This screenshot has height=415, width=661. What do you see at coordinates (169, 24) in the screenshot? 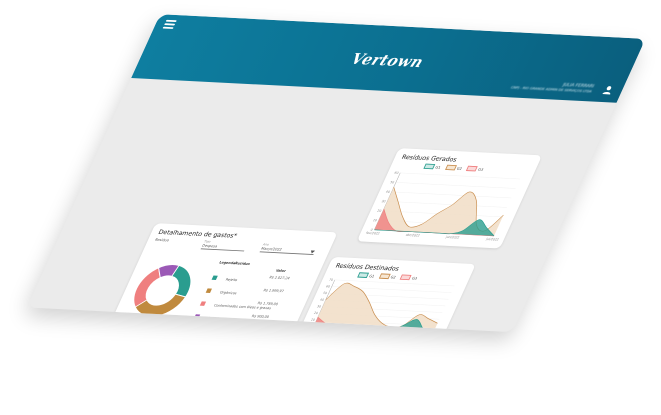
I see `hamburger-icon` at bounding box center [169, 24].